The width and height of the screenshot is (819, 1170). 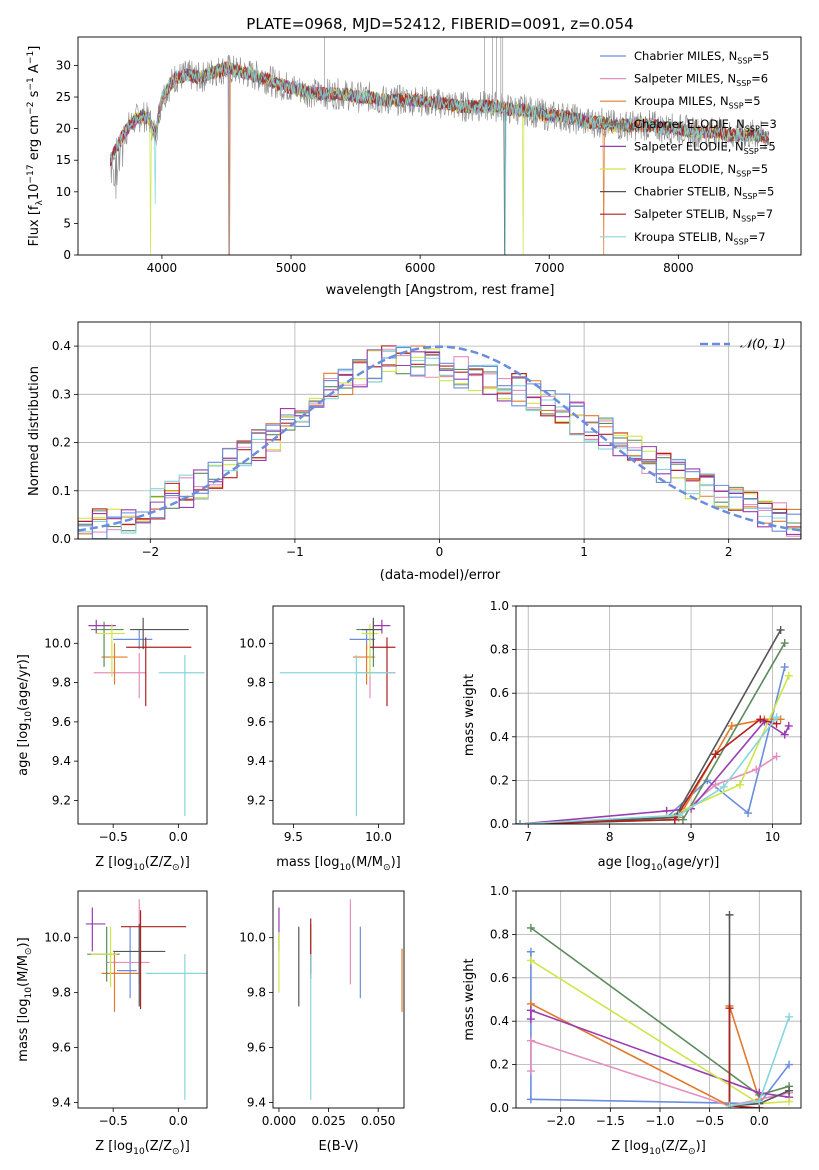 I want to click on x-tick-label: −0.5, so click(x=709, y=1121).